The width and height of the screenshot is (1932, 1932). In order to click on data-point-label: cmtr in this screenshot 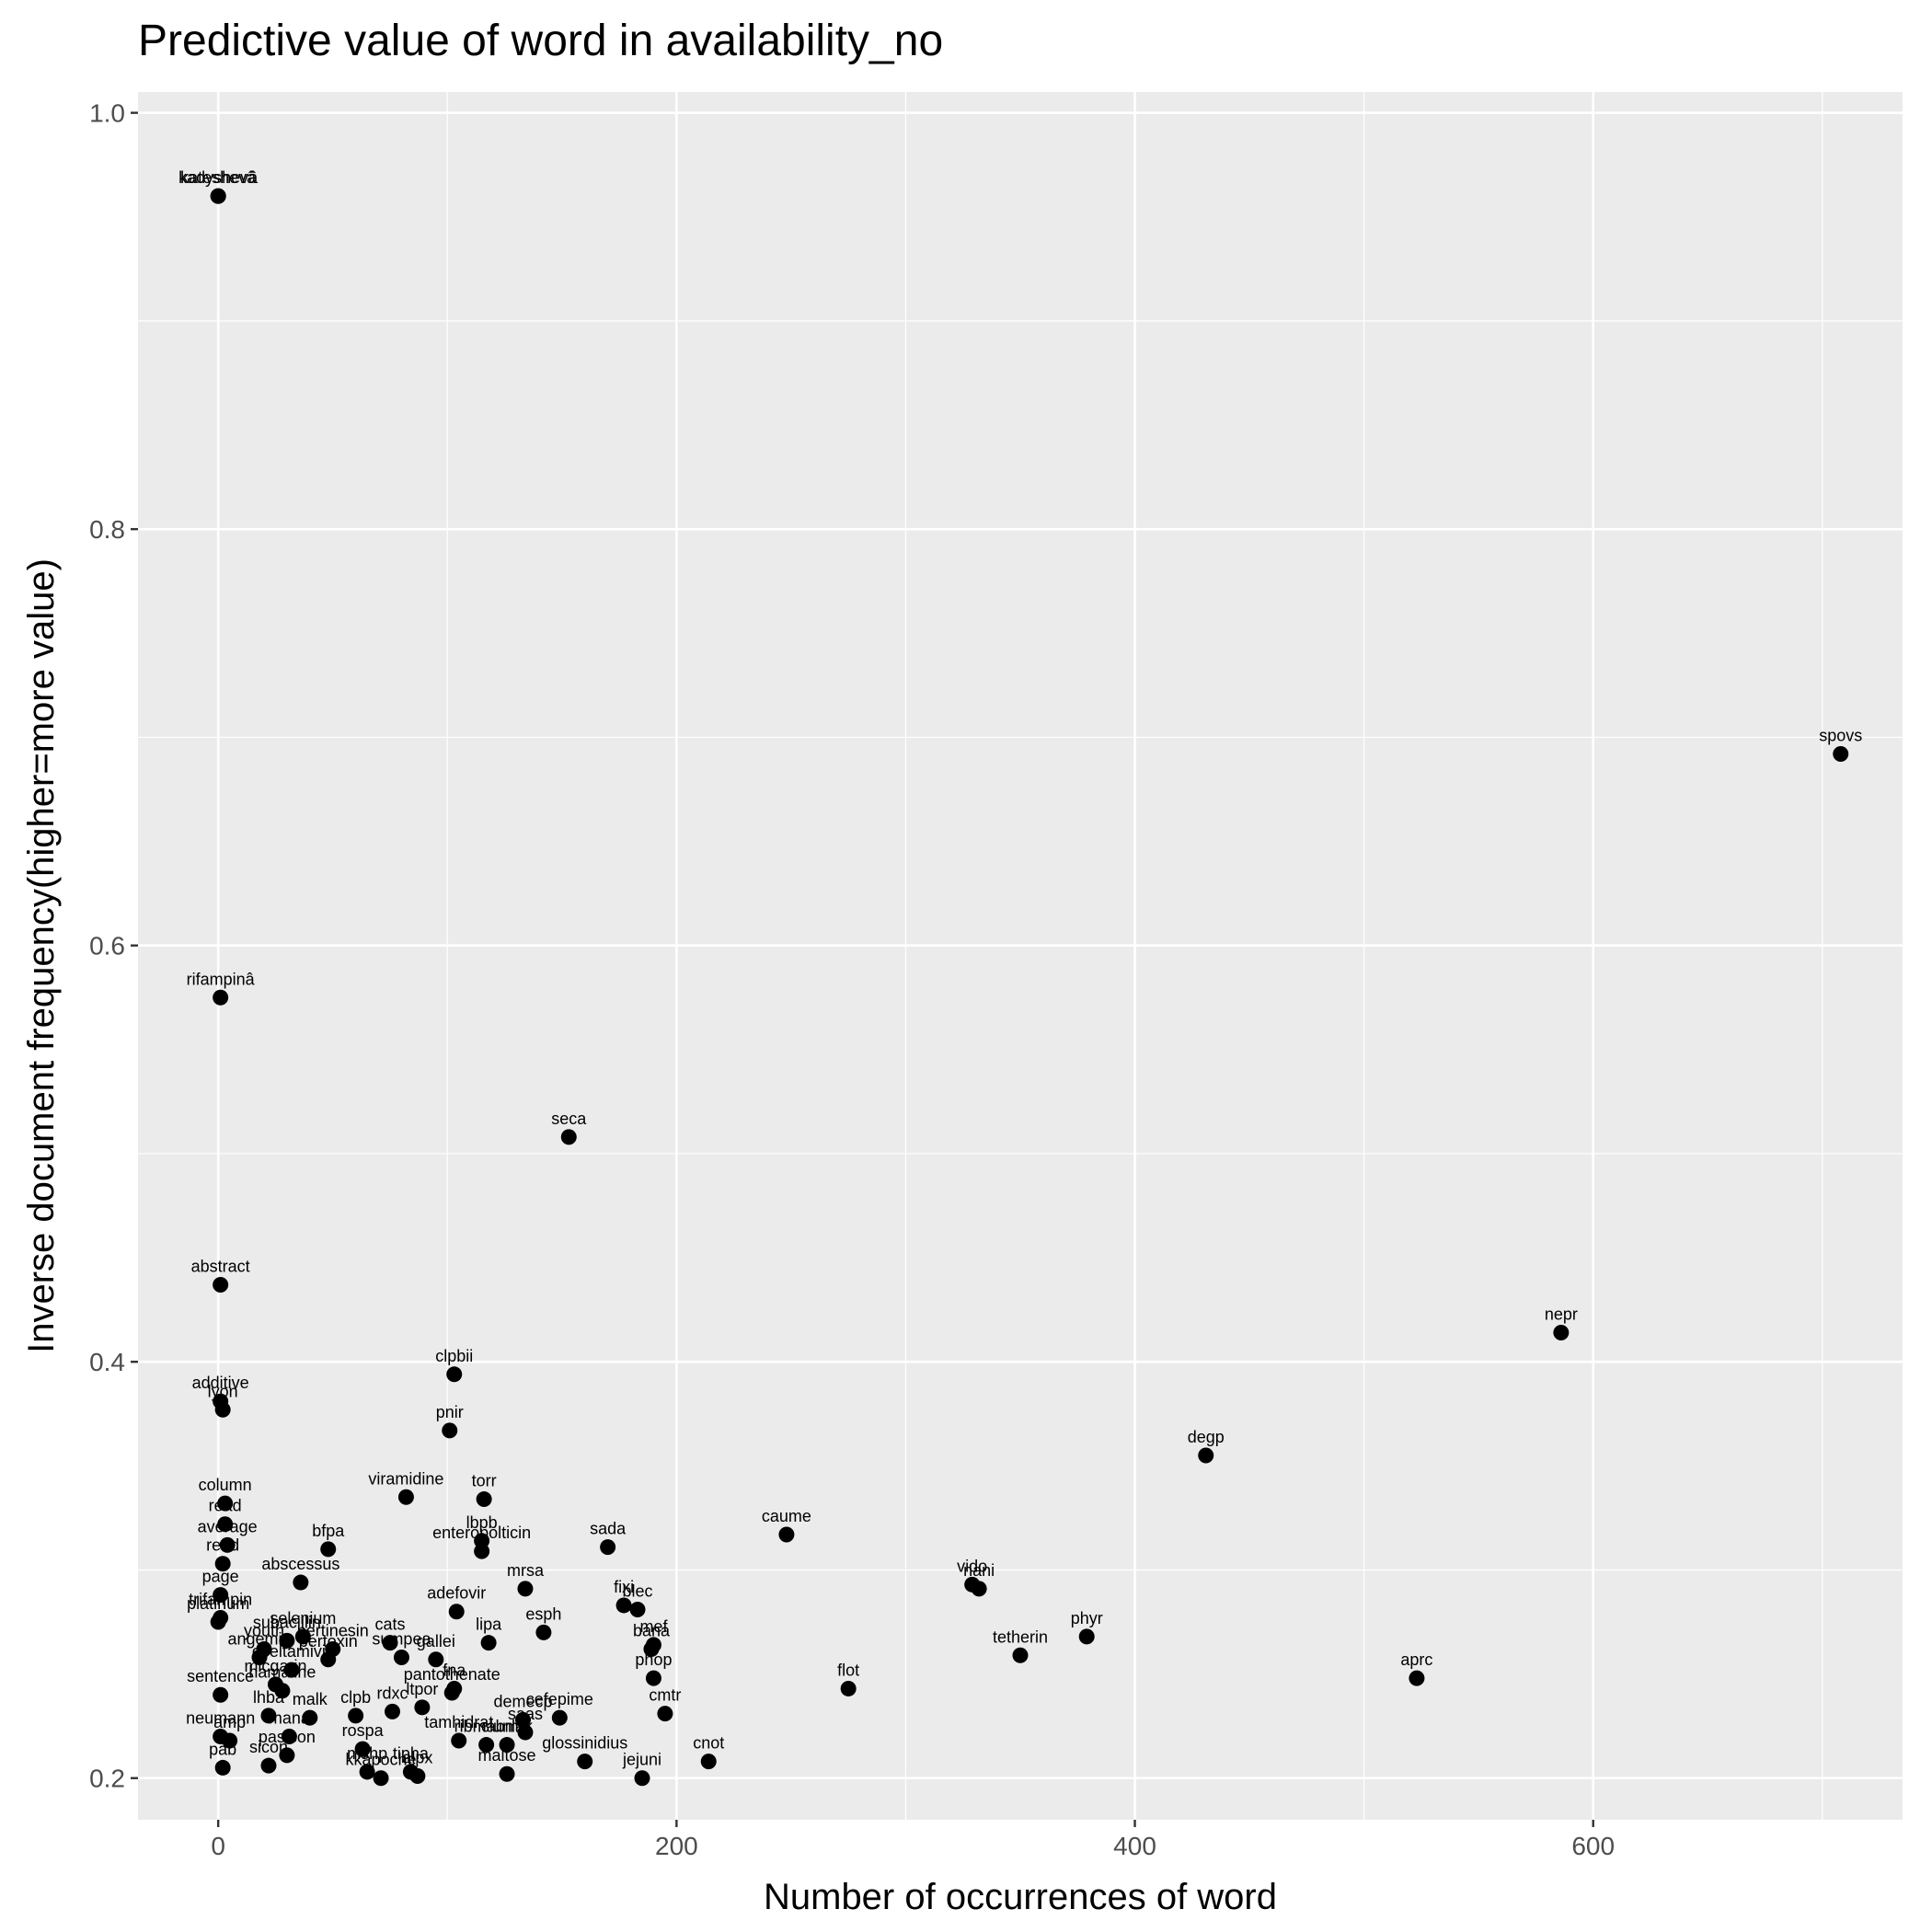, I will do `click(665, 1695)`.